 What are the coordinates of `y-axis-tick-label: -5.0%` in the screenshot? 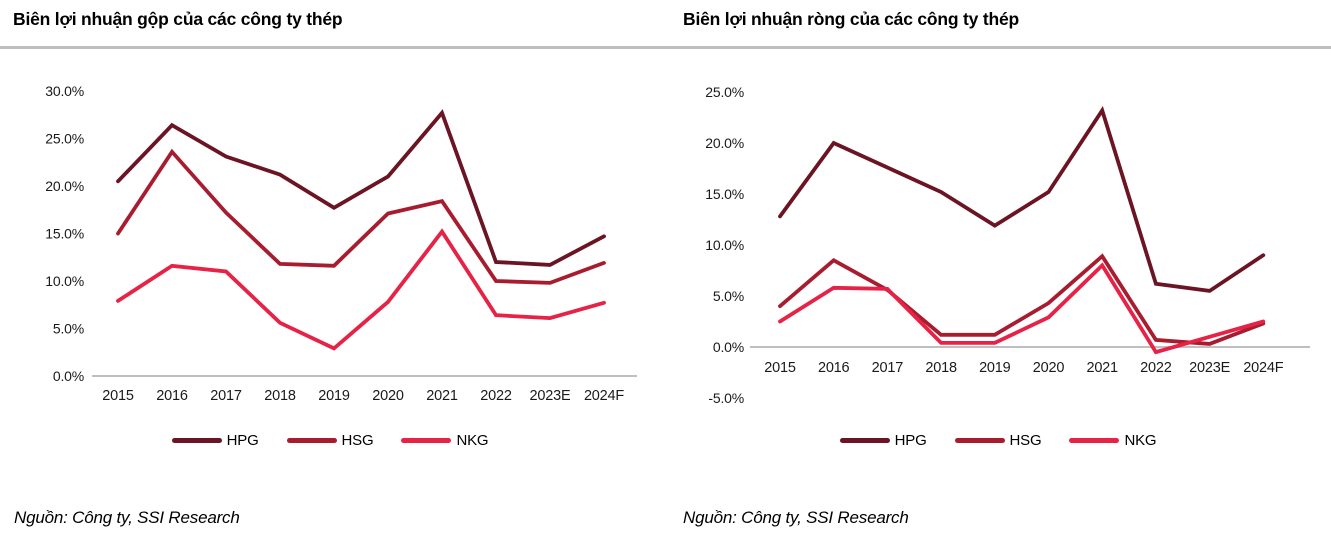 It's located at (726, 398).